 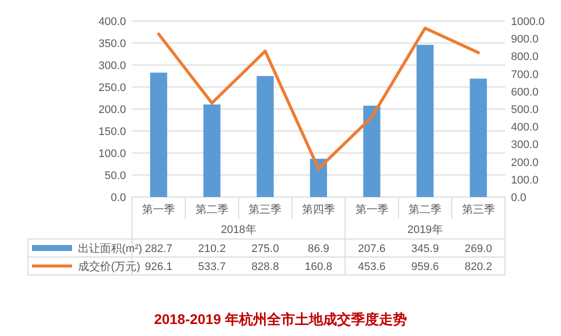 I want to click on x-tick-label: 第四季, so click(x=318, y=209).